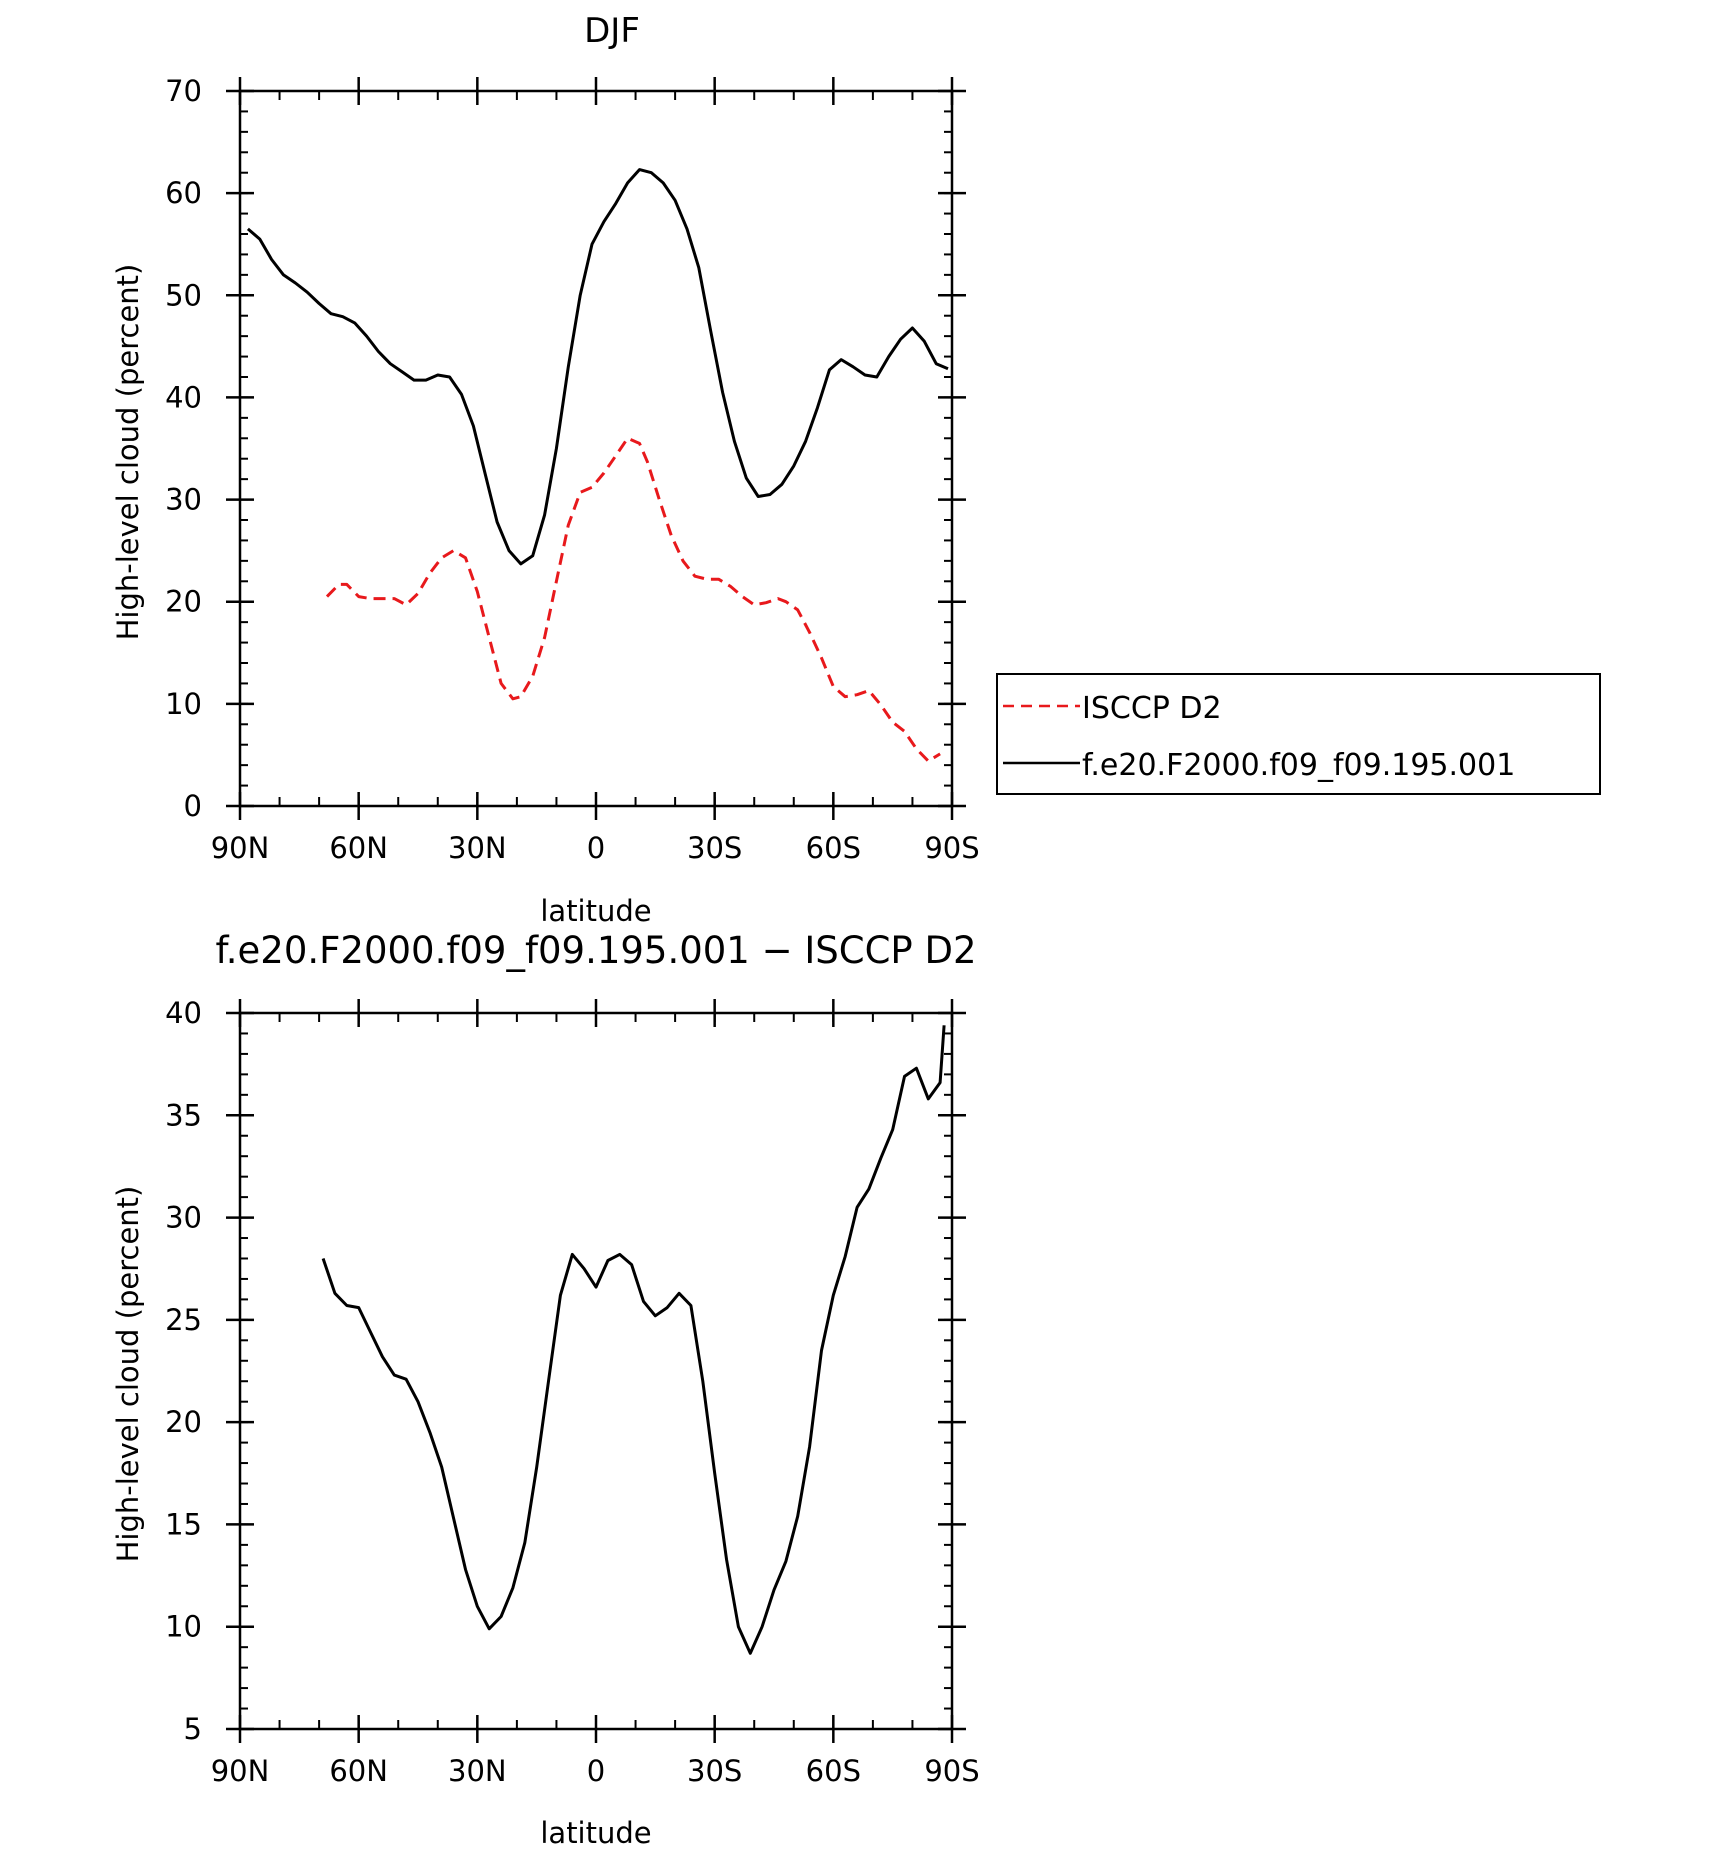  What do you see at coordinates (183, 1524) in the screenshot?
I see `y-tick-label: 15` at bounding box center [183, 1524].